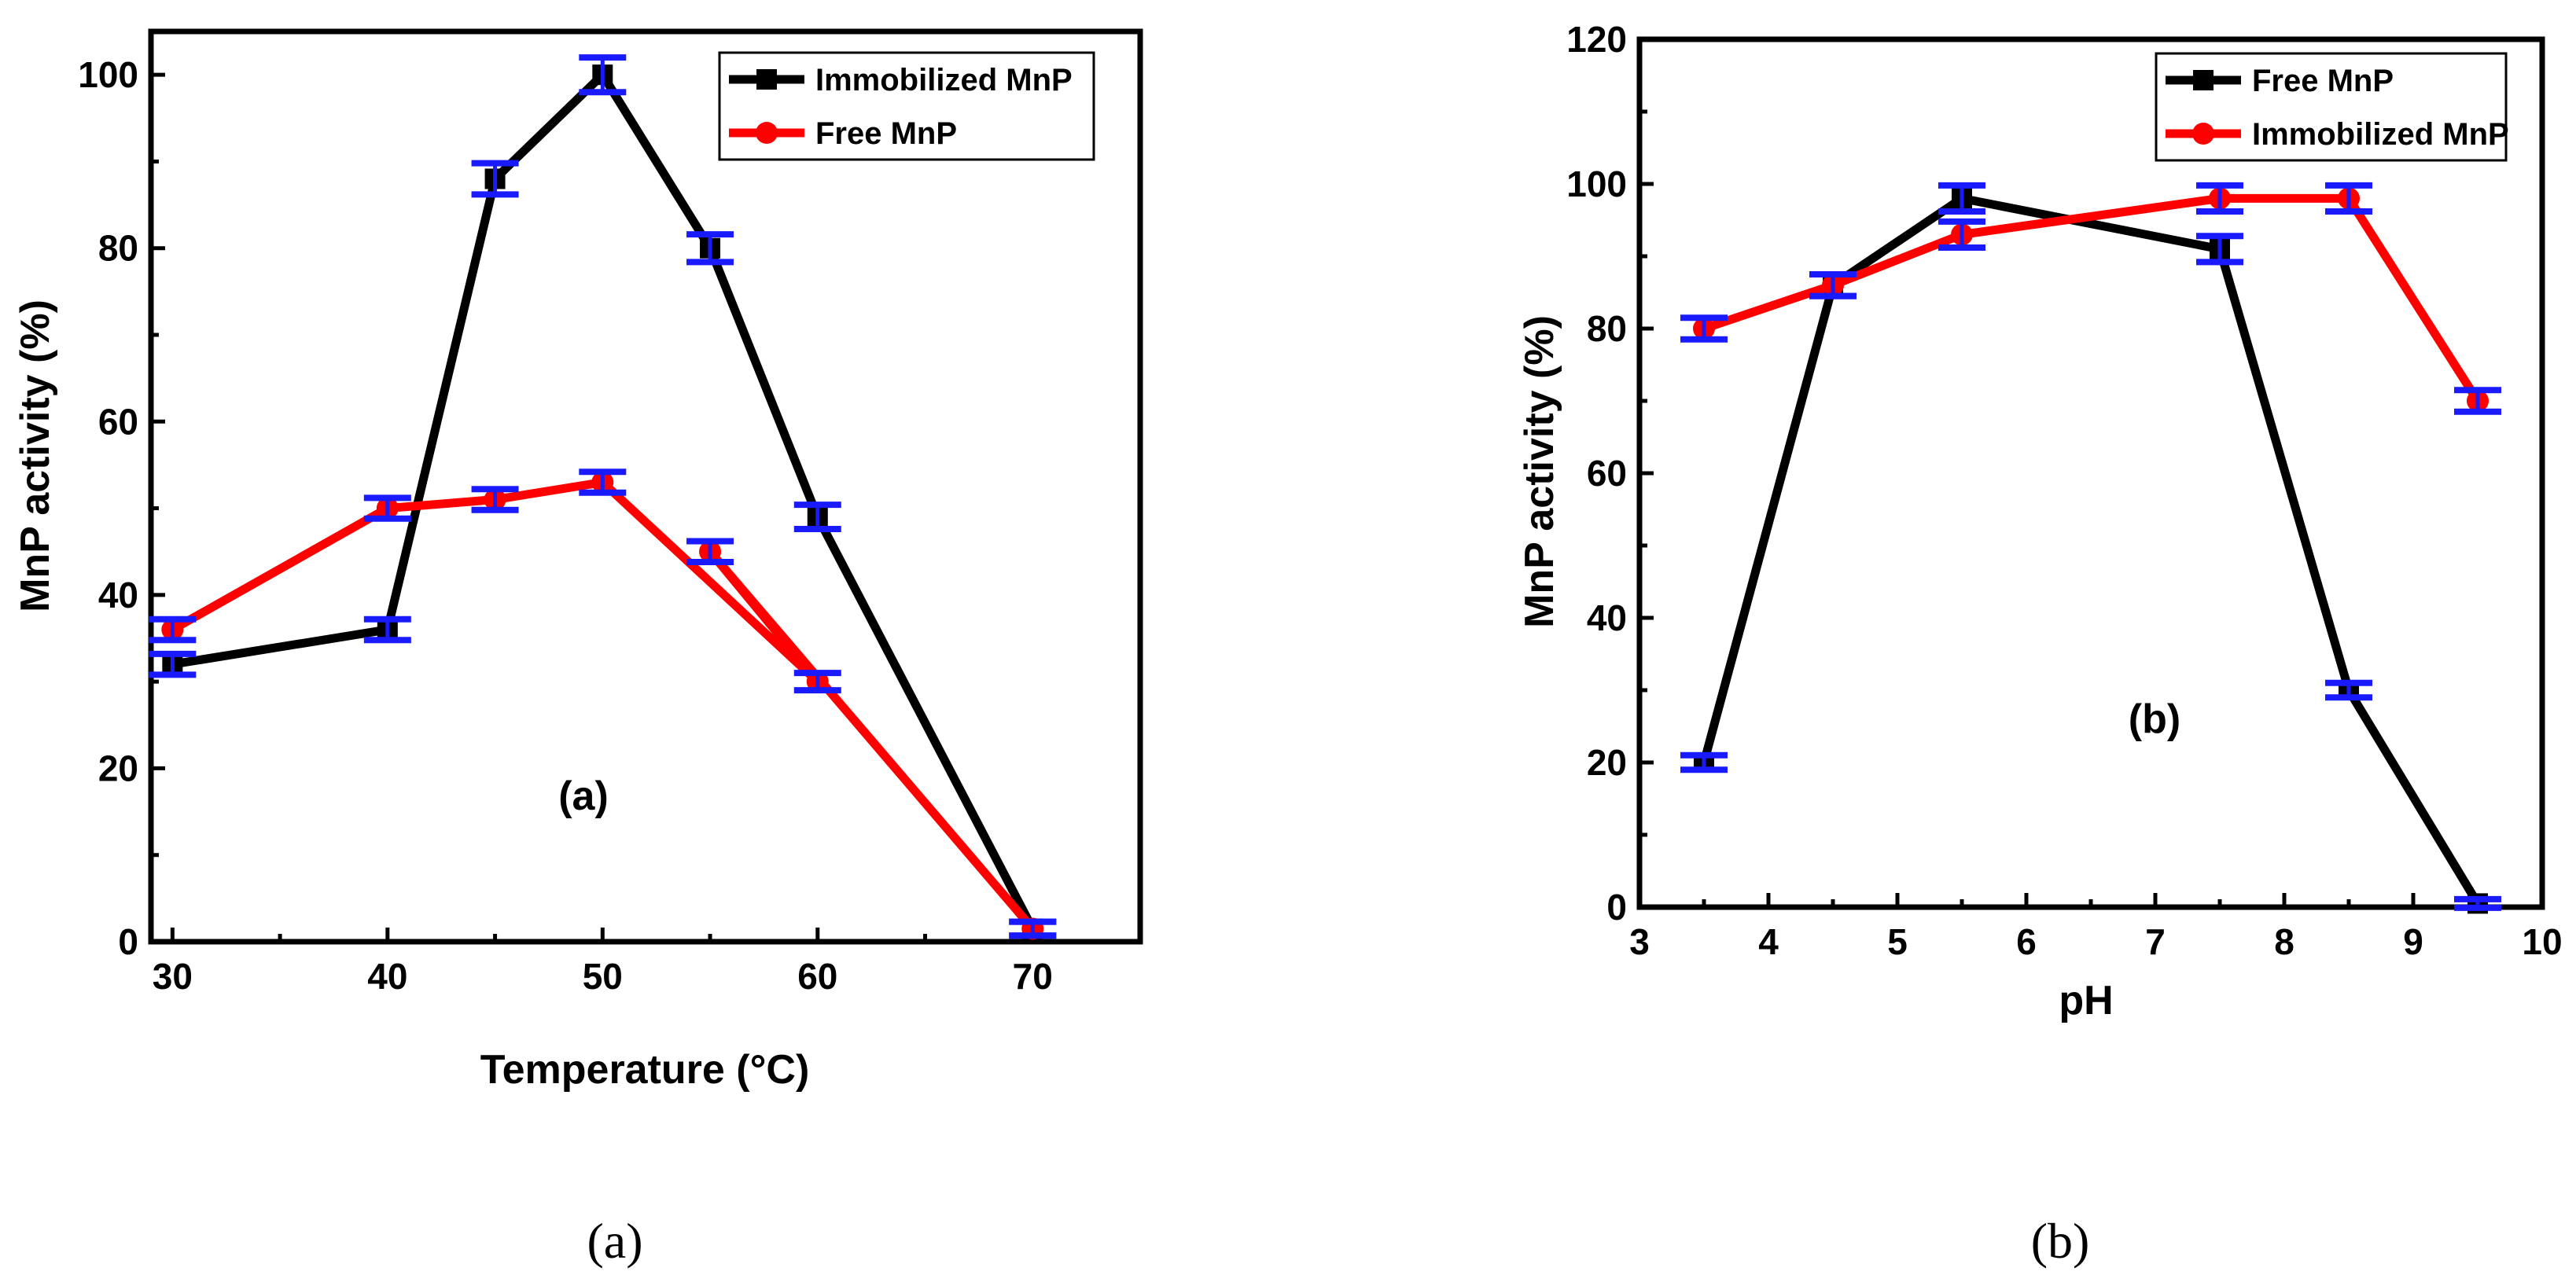  What do you see at coordinates (2381, 135) in the screenshot?
I see `legend-label-b: Immobilized MnP` at bounding box center [2381, 135].